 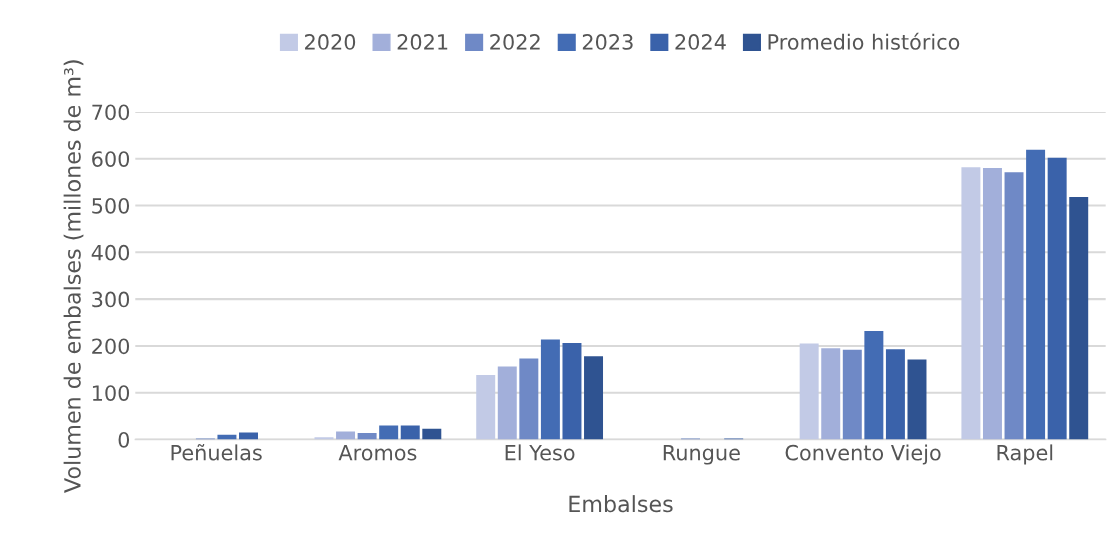 What do you see at coordinates (216, 452) in the screenshot?
I see `x-tick-label: Peñuelas` at bounding box center [216, 452].